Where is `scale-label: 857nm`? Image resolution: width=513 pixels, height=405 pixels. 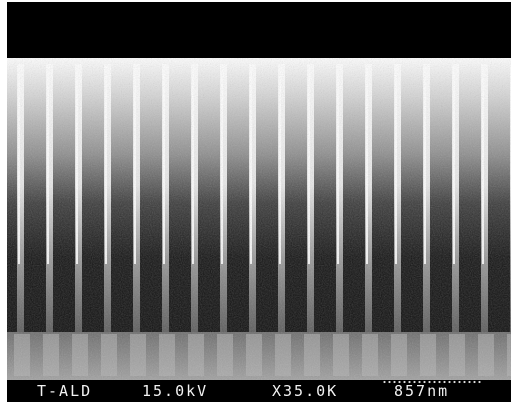
scale-label: 857nm is located at coordinates (422, 391).